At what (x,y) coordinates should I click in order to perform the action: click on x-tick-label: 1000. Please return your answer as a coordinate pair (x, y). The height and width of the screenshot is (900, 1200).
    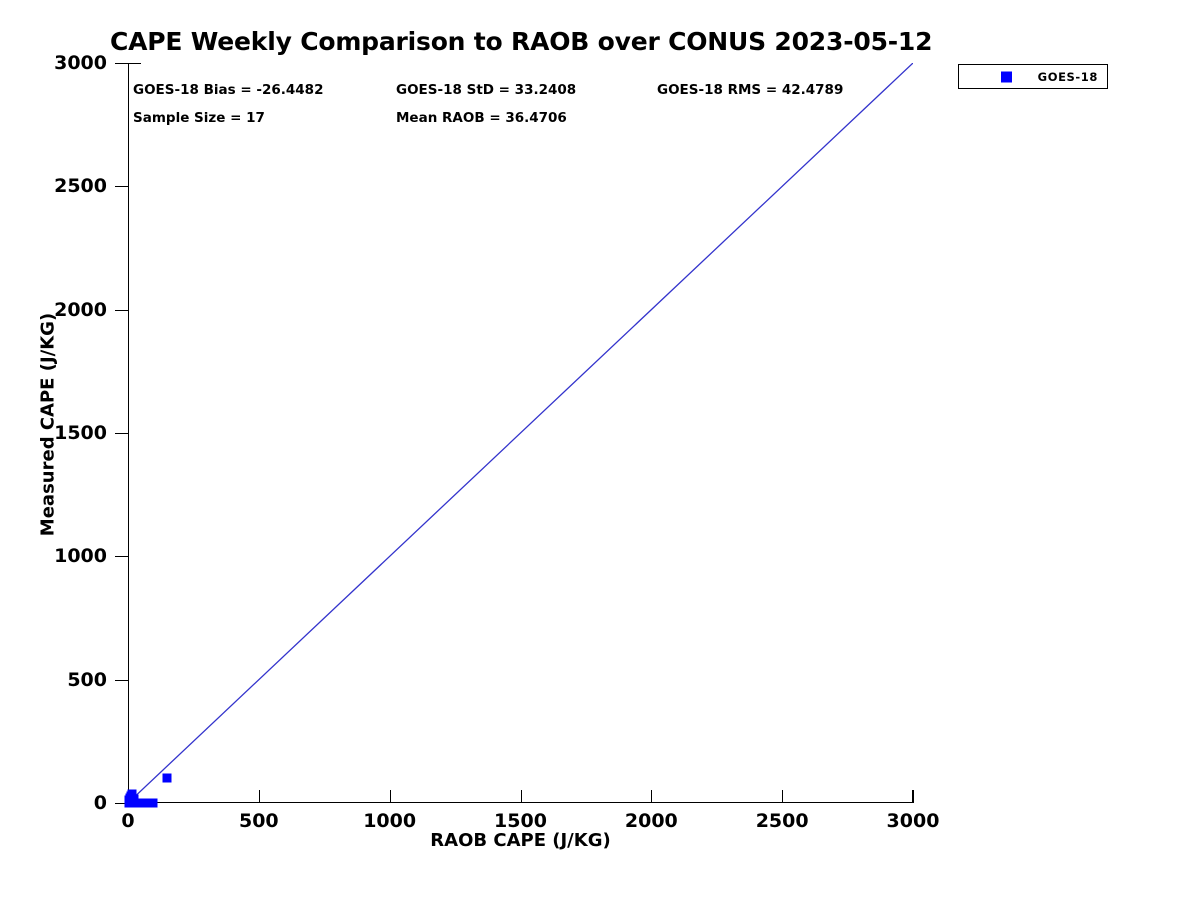
    Looking at the image, I should click on (390, 821).